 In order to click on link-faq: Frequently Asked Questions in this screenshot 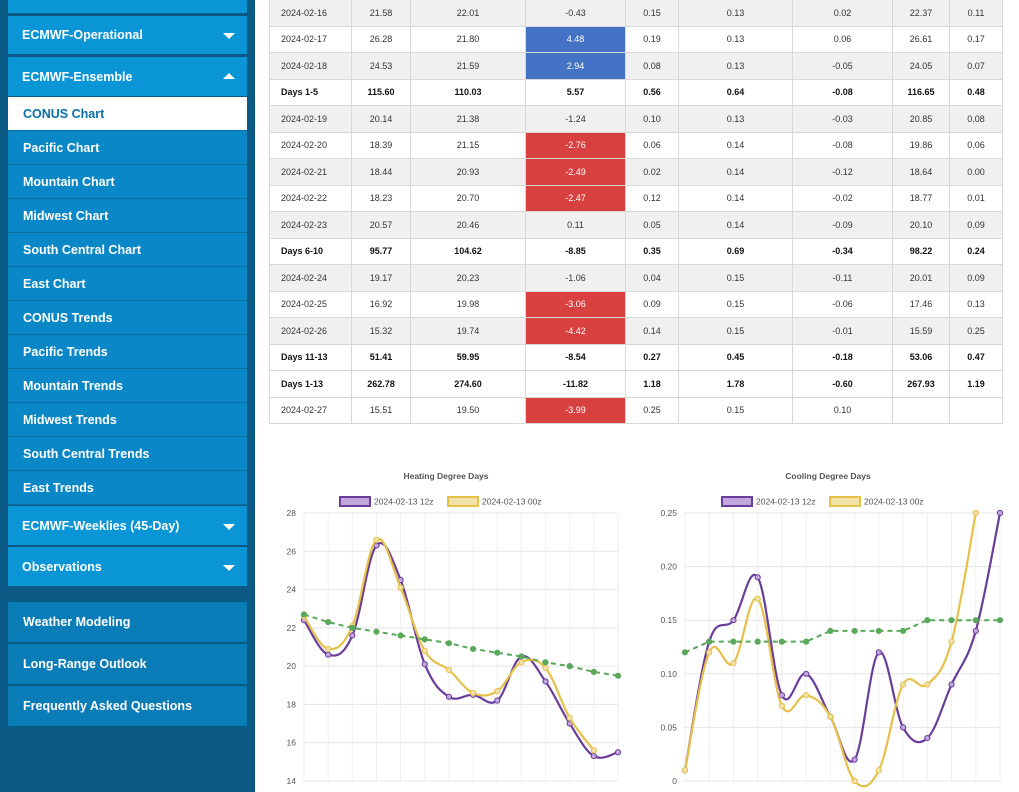, I will do `click(127, 706)`.